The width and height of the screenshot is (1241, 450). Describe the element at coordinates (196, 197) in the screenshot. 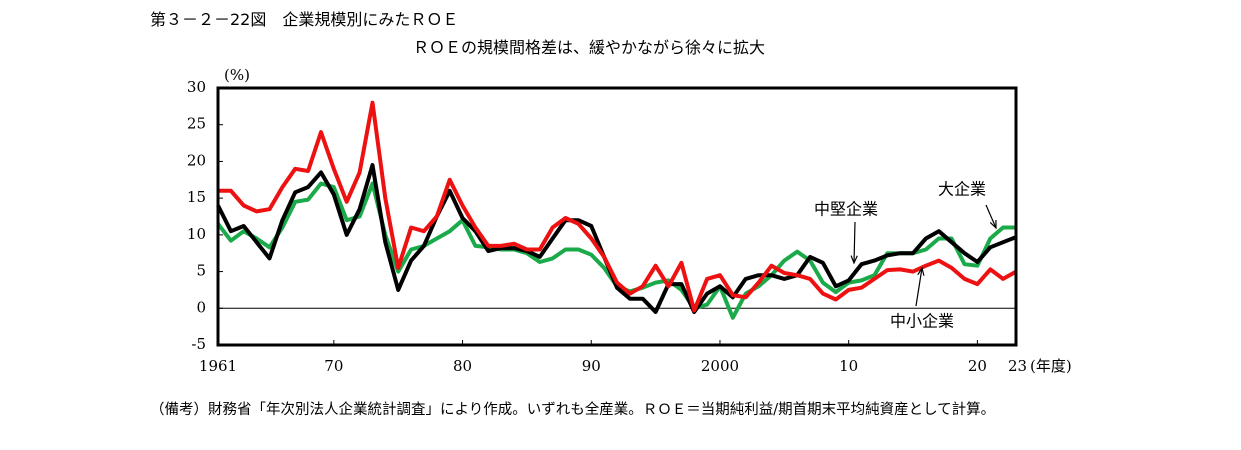

I see `y-tick-label: 15` at that location.